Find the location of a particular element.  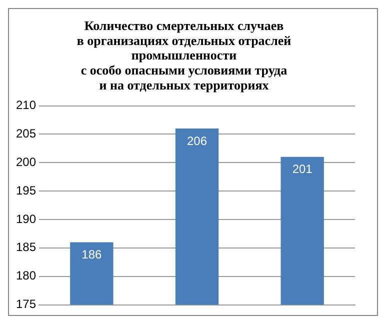

chart-title: Количество смертельных случаев в организациях отдельных отраслей промышленности с особо опасными условиями труда и на отдельных территориях is located at coordinates (184, 55).